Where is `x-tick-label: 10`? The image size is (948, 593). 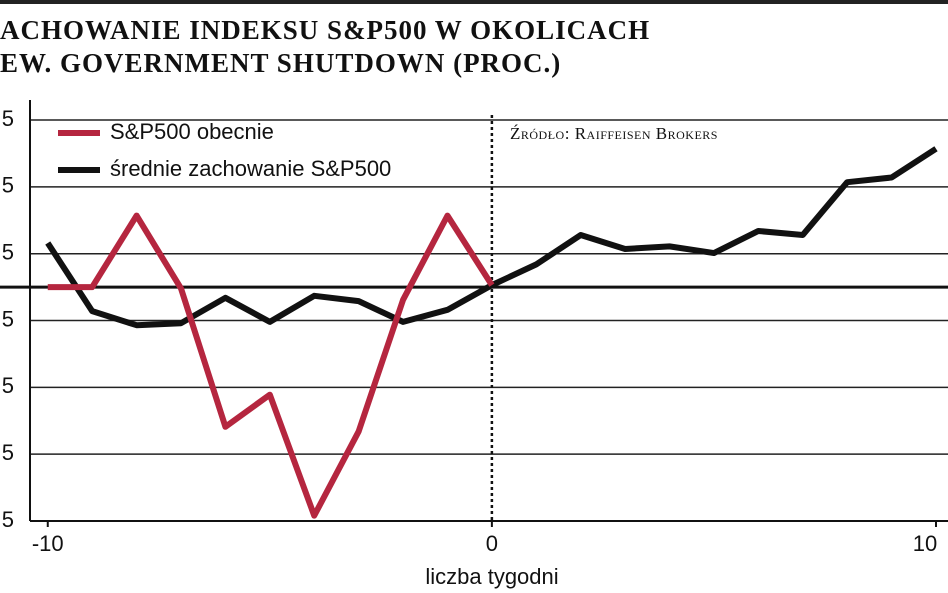
x-tick-label: 10 is located at coordinates (925, 543).